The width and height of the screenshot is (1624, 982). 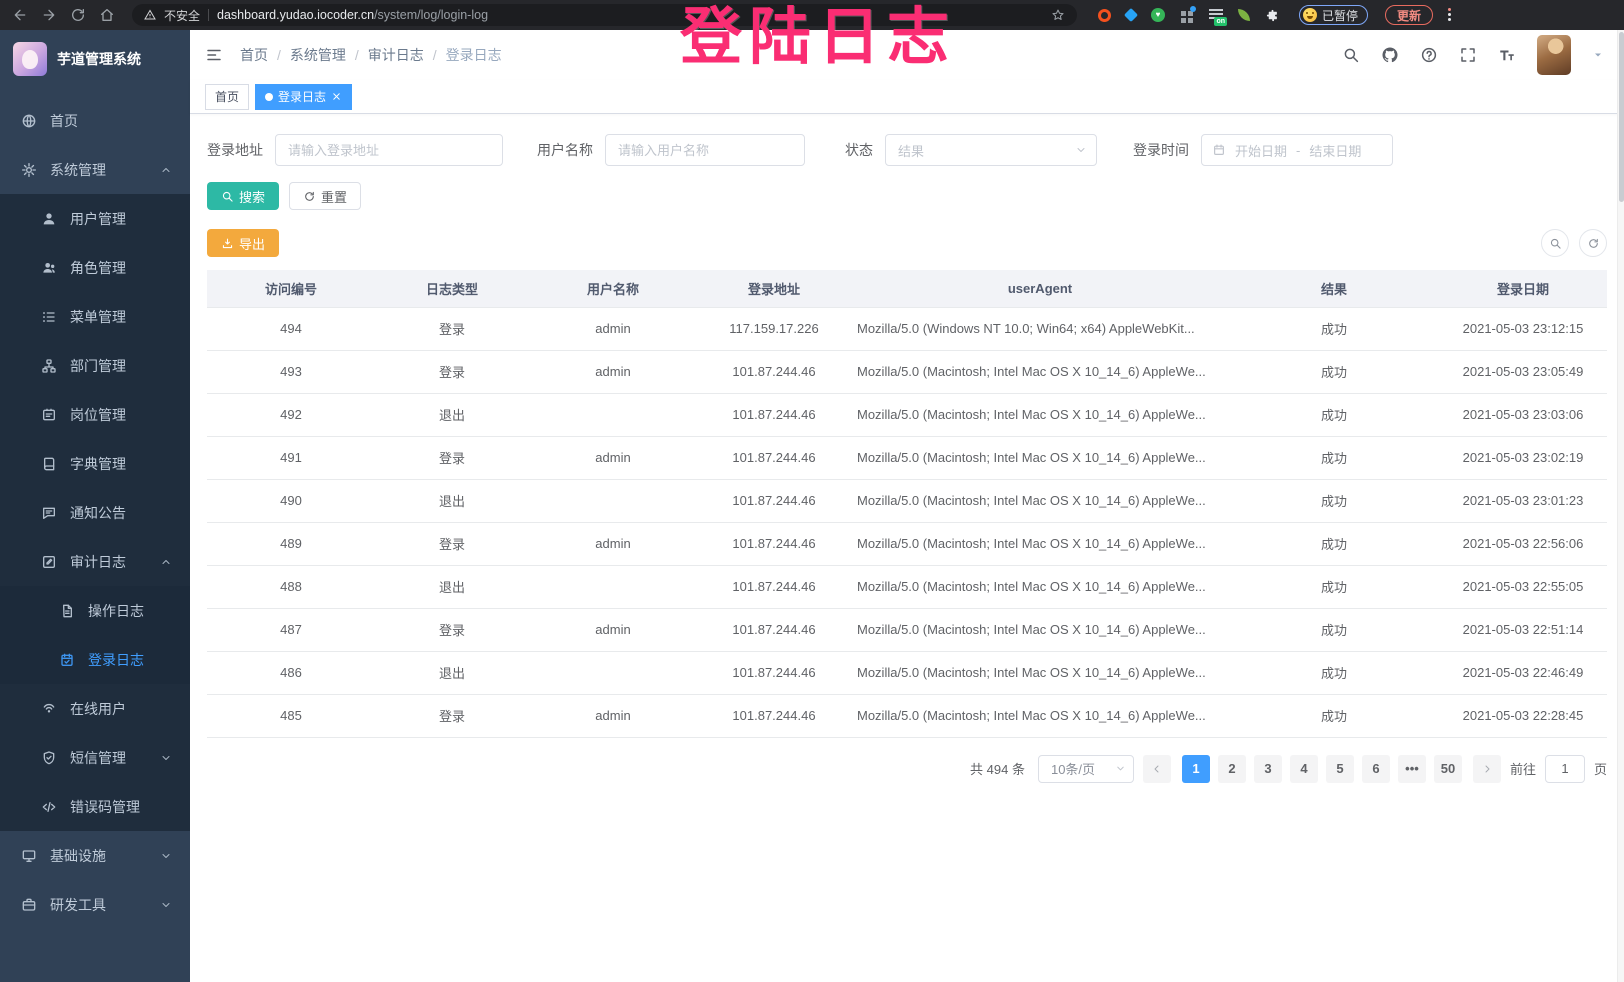 I want to click on ext-orange-icon, so click(x=1104, y=15).